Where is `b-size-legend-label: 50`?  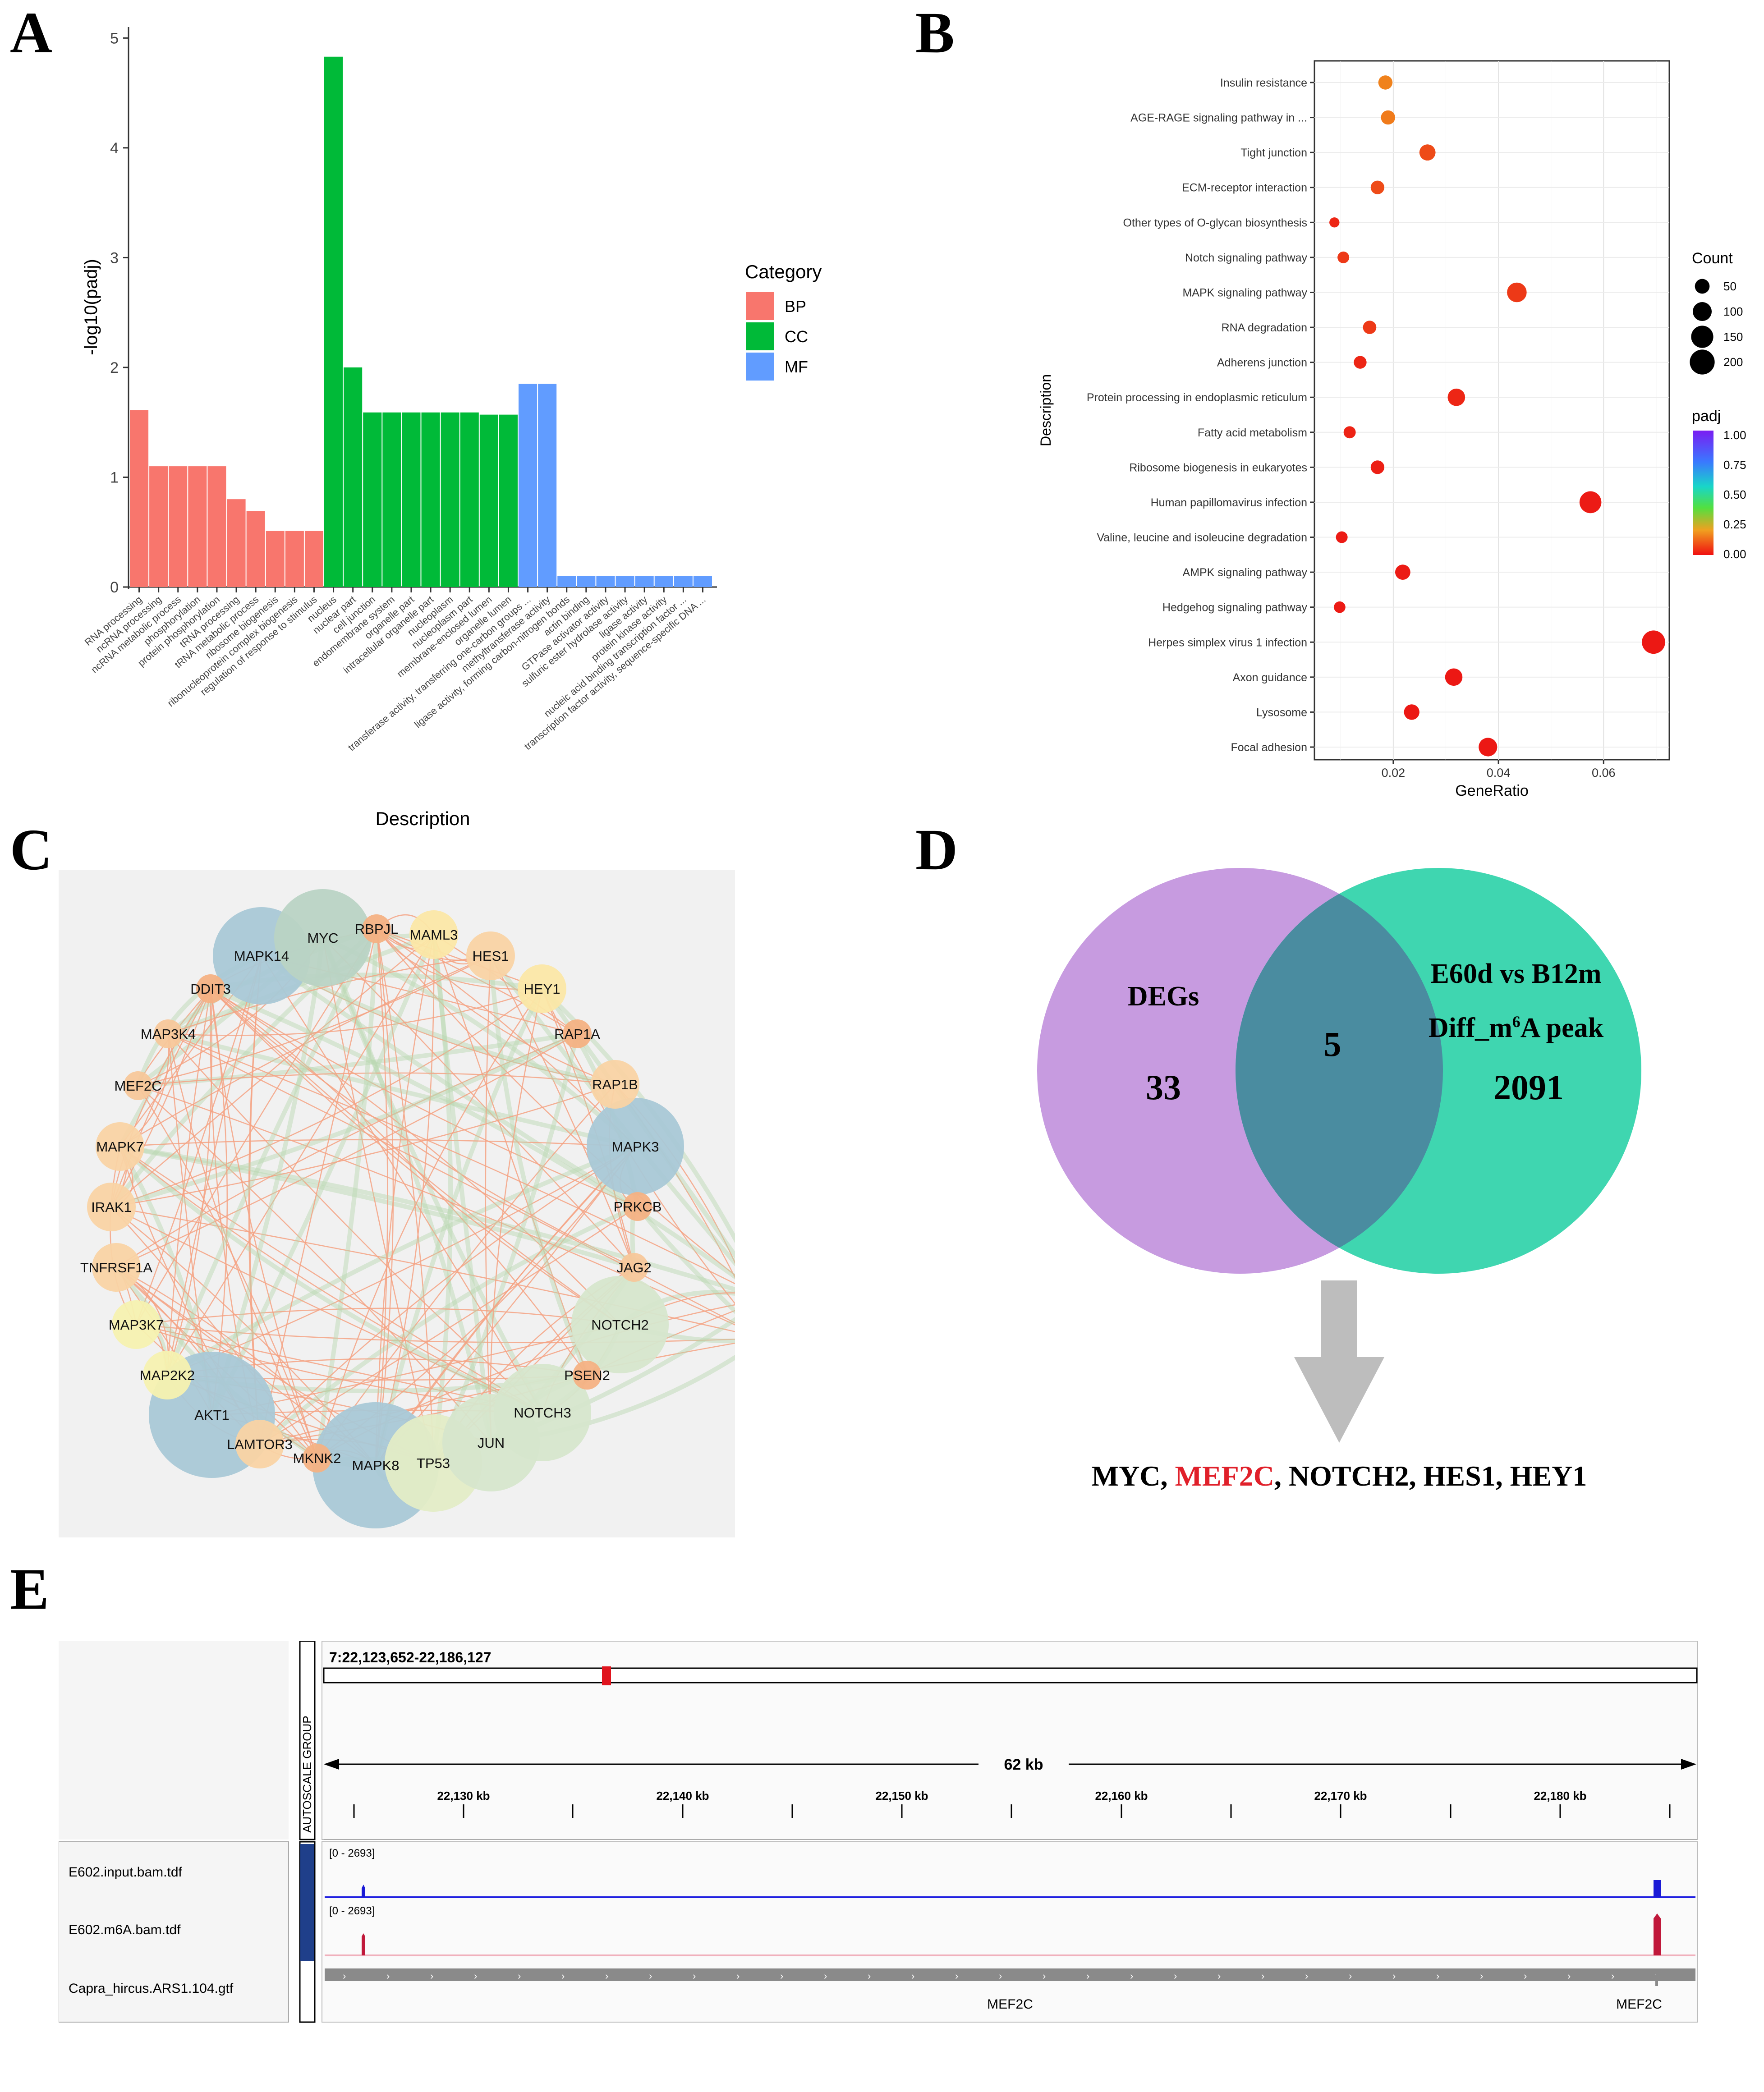 b-size-legend-label: 50 is located at coordinates (1729, 286).